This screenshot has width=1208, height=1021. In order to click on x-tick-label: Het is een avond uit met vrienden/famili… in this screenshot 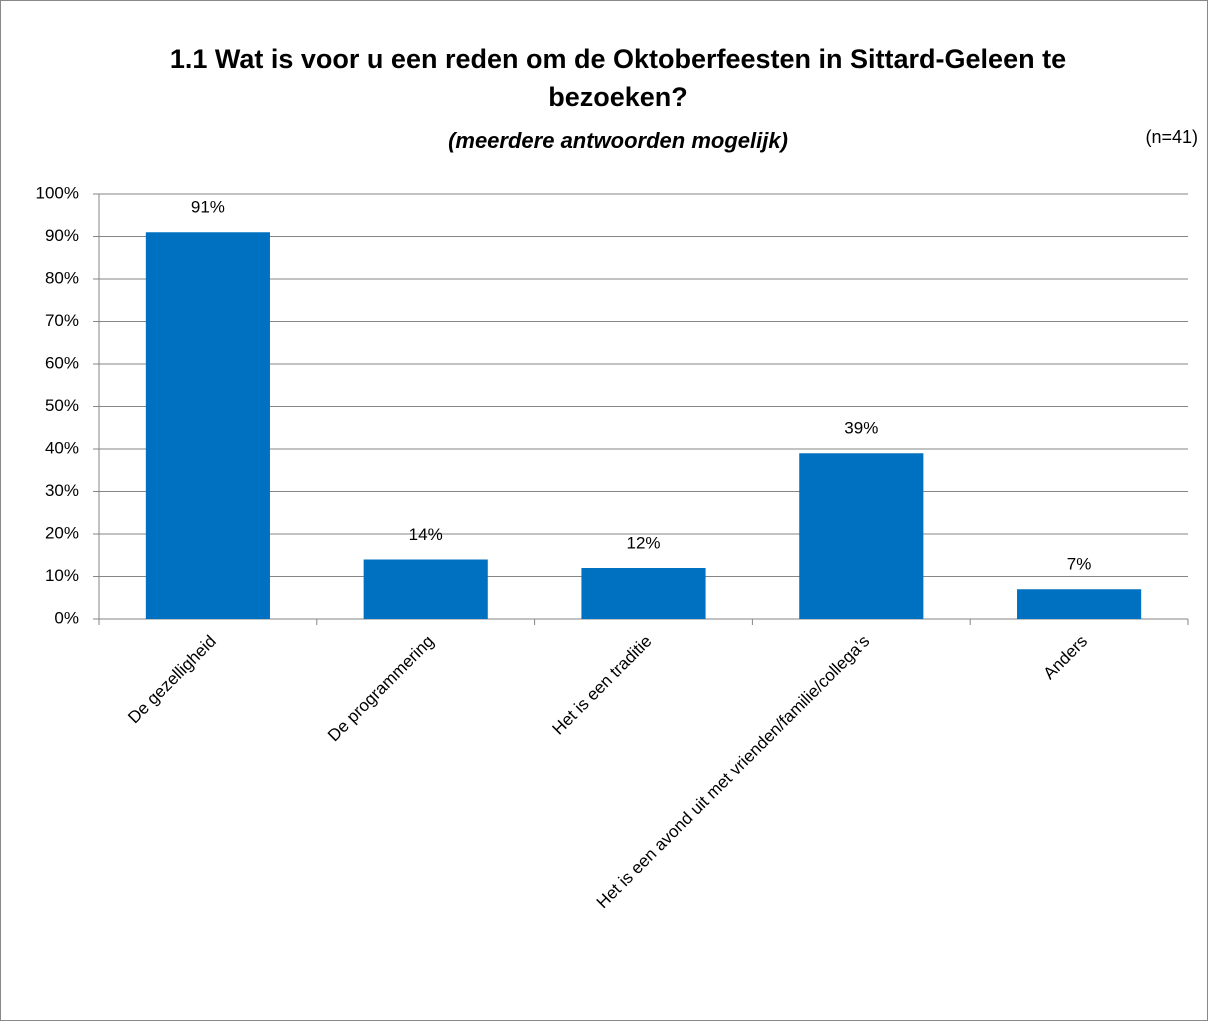, I will do `click(733, 772)`.